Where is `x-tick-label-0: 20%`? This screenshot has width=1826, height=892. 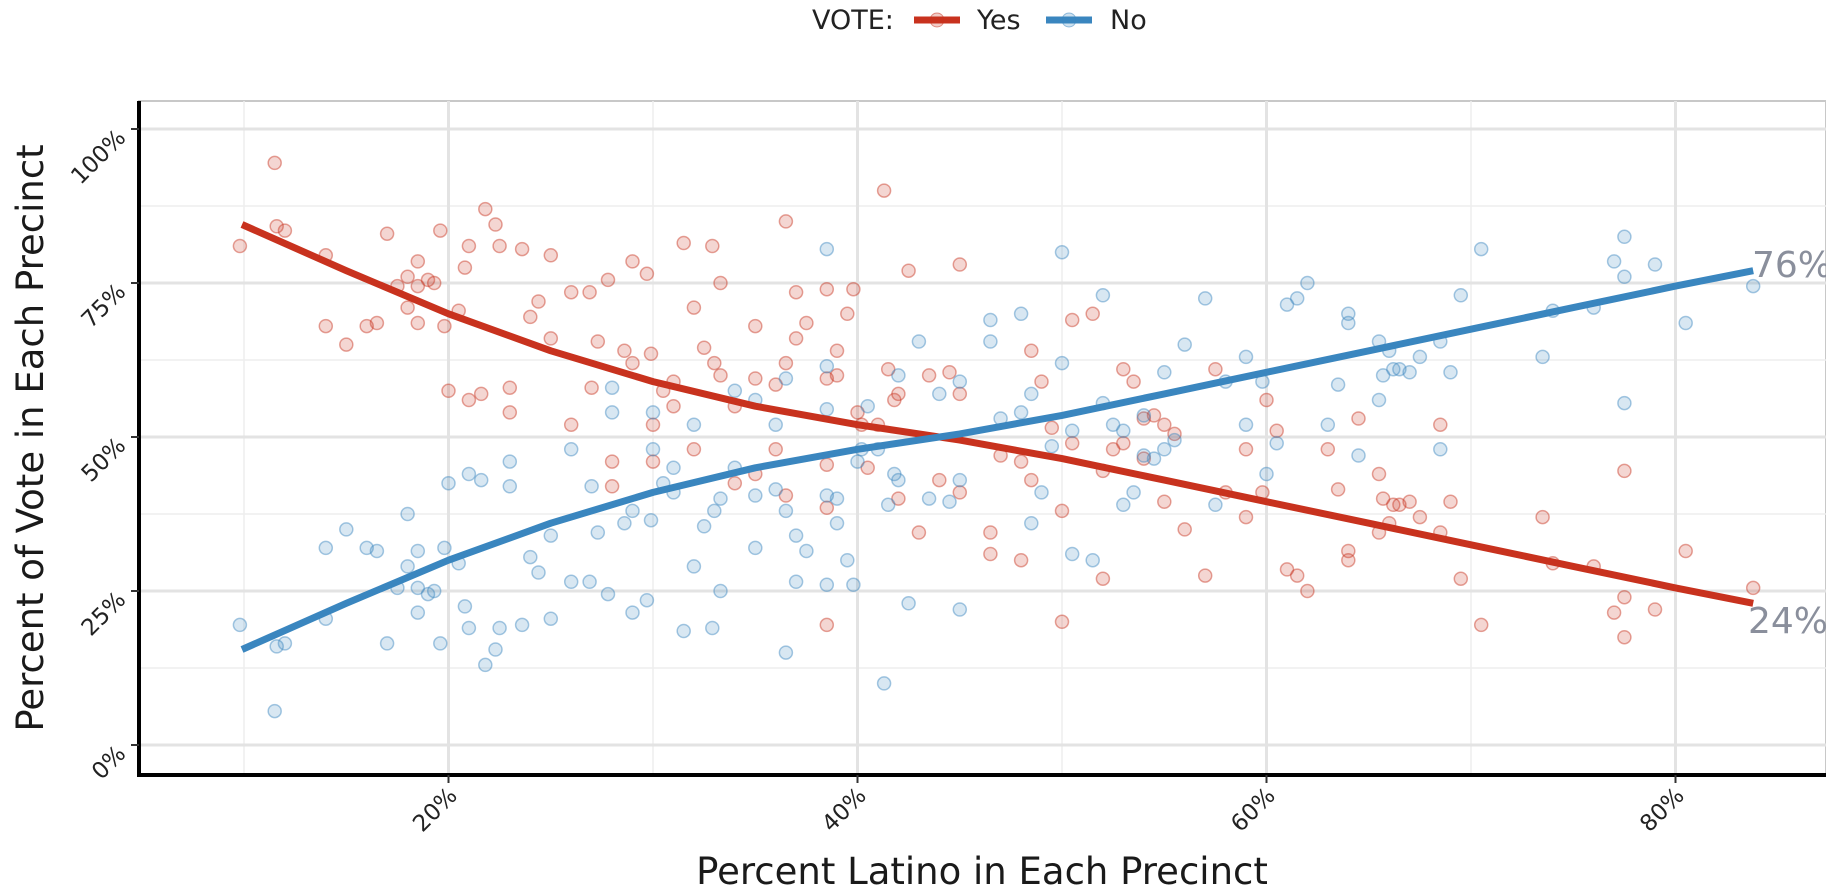
x-tick-label-0: 20% is located at coordinates (435, 810).